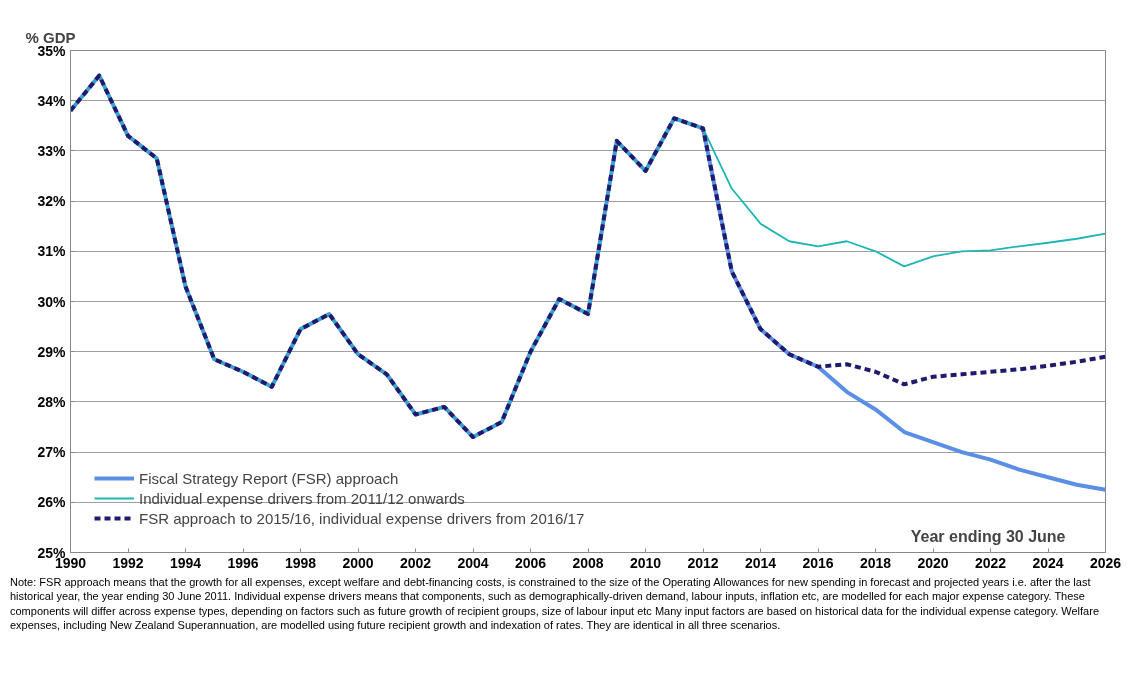 This screenshot has width=1135, height=695. I want to click on x-tick-label: 2002, so click(415, 562).